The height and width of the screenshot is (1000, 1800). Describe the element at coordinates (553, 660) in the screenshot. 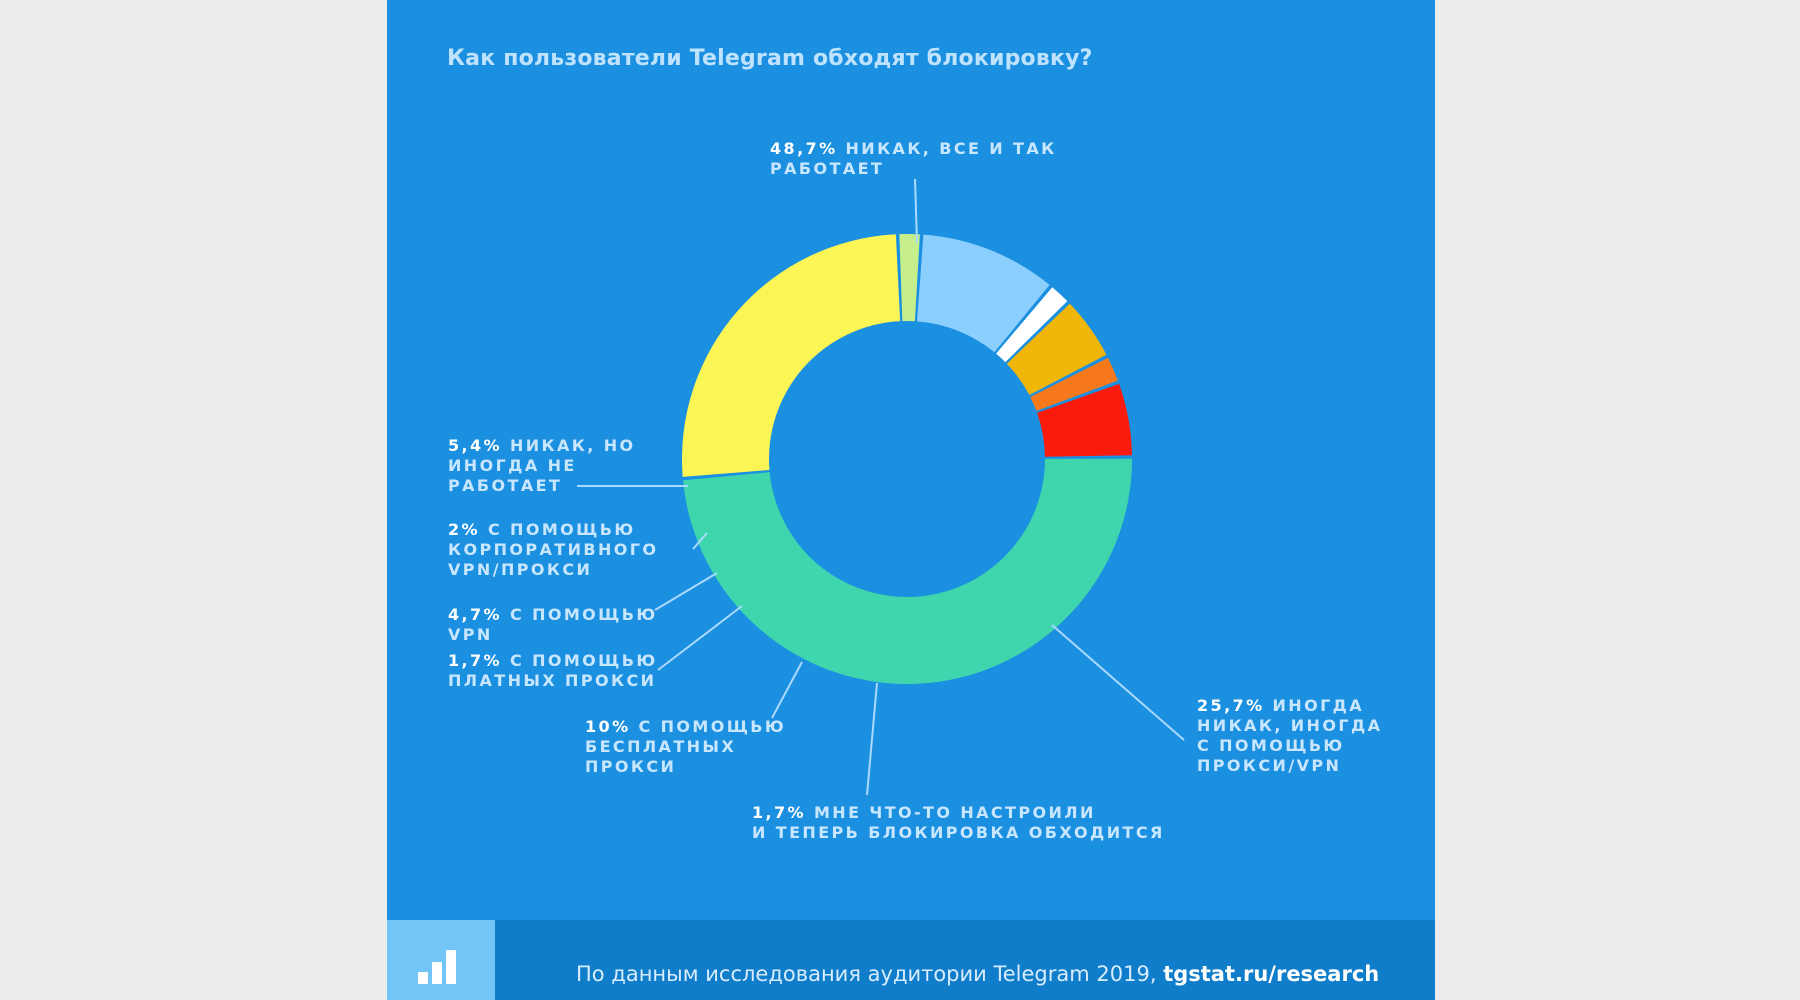

I see `slice-label-line: 1,7% С ПОМОЩЬЮ` at that location.